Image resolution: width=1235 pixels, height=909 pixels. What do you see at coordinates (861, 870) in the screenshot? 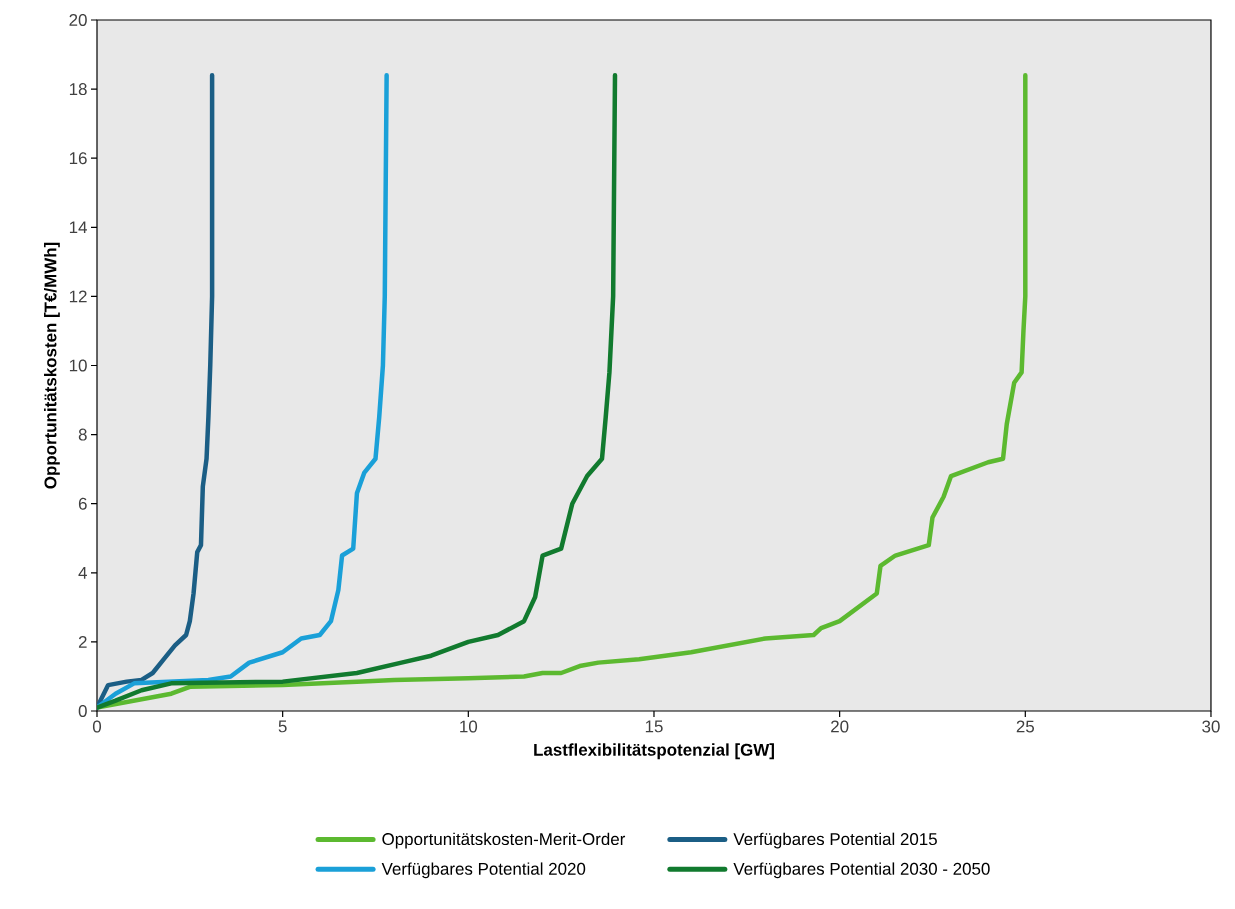
I see `legend-label: Verfügbares Potential 2030 - 2050` at bounding box center [861, 870].